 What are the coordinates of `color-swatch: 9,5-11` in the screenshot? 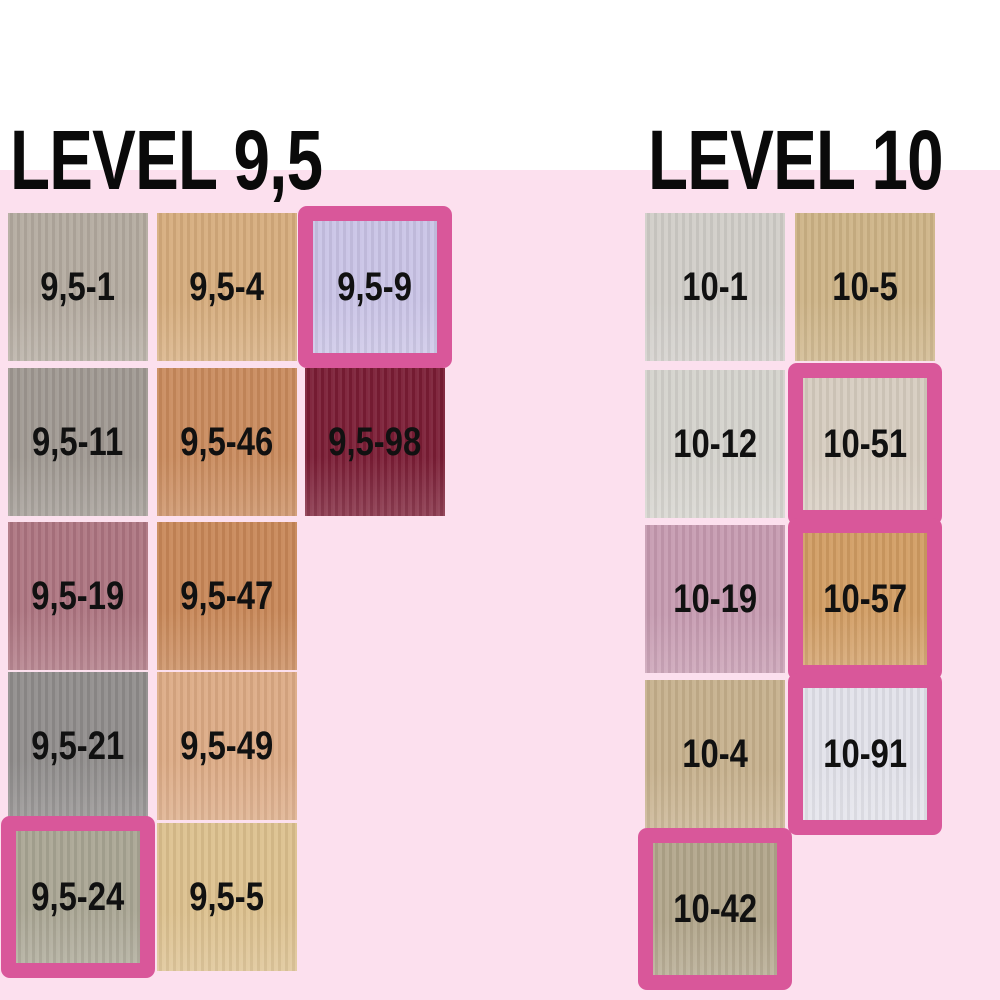 It's located at (78, 442).